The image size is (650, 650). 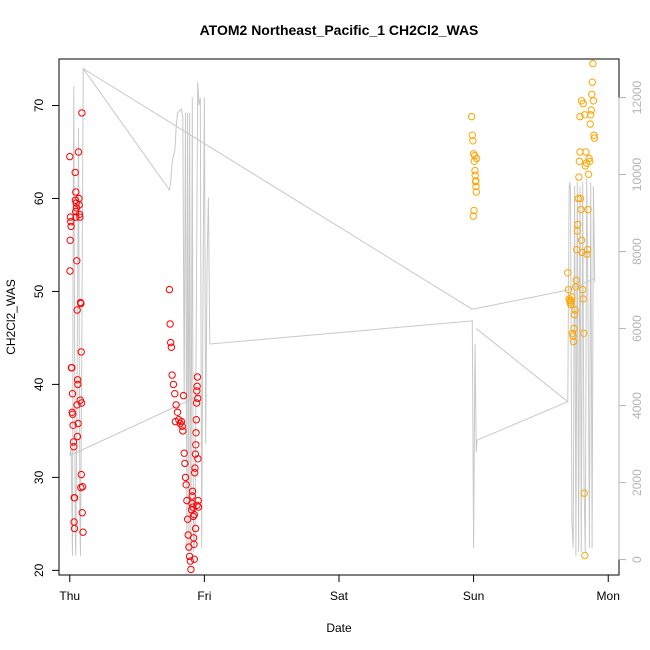 What do you see at coordinates (637, 328) in the screenshot?
I see `y2-tick-label: 6000` at bounding box center [637, 328].